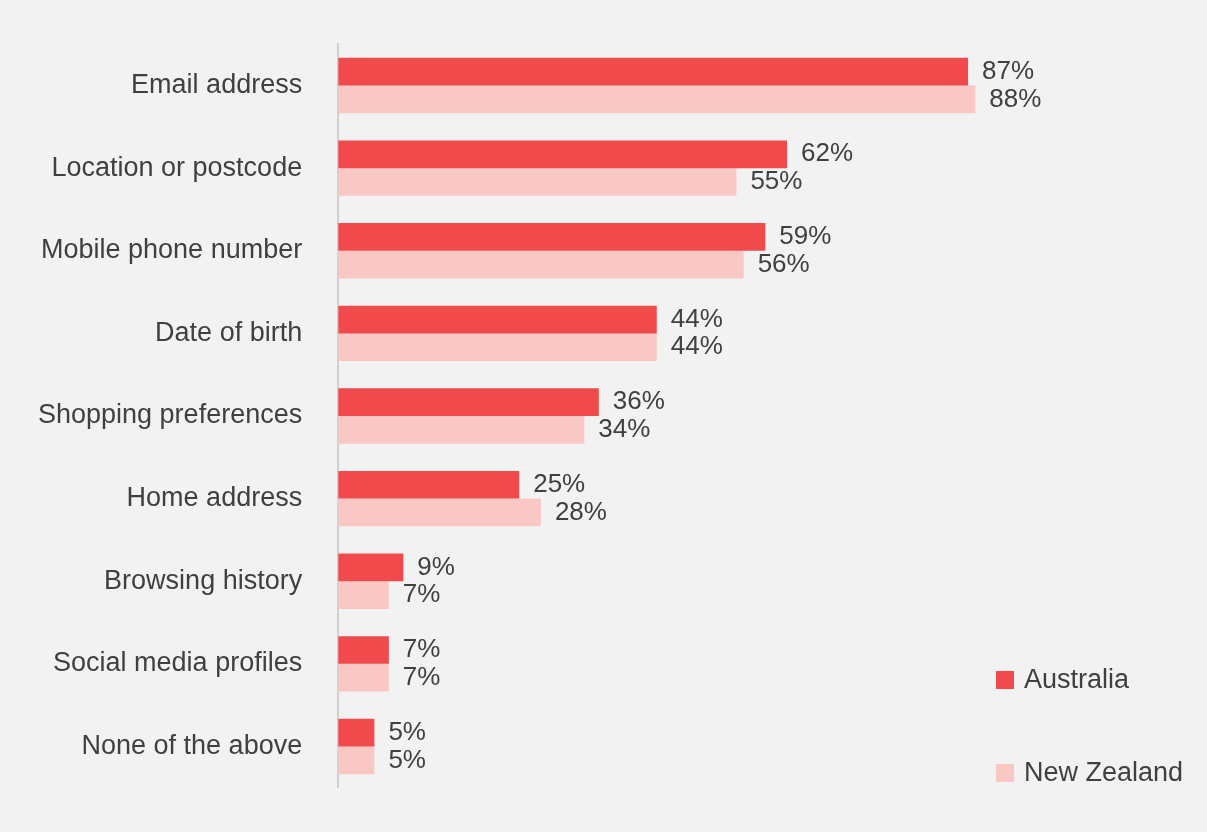 This screenshot has width=1207, height=832. What do you see at coordinates (203, 579) in the screenshot?
I see `y-tick-label: Browsing history` at bounding box center [203, 579].